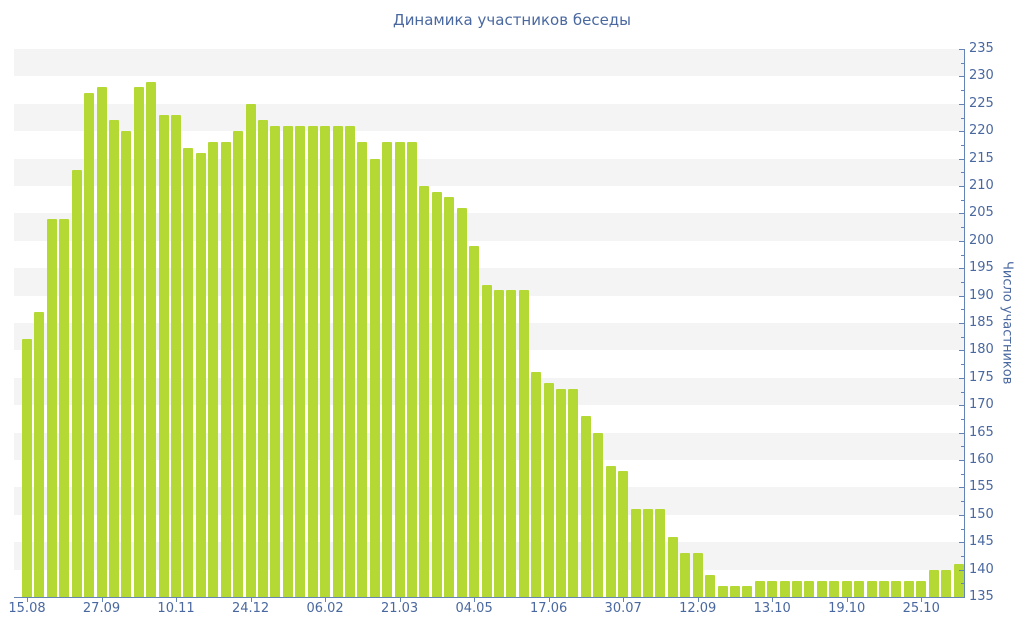 The image size is (1024, 640). Describe the element at coordinates (921, 608) in the screenshot. I see `x-tick-label: 25.10` at that location.